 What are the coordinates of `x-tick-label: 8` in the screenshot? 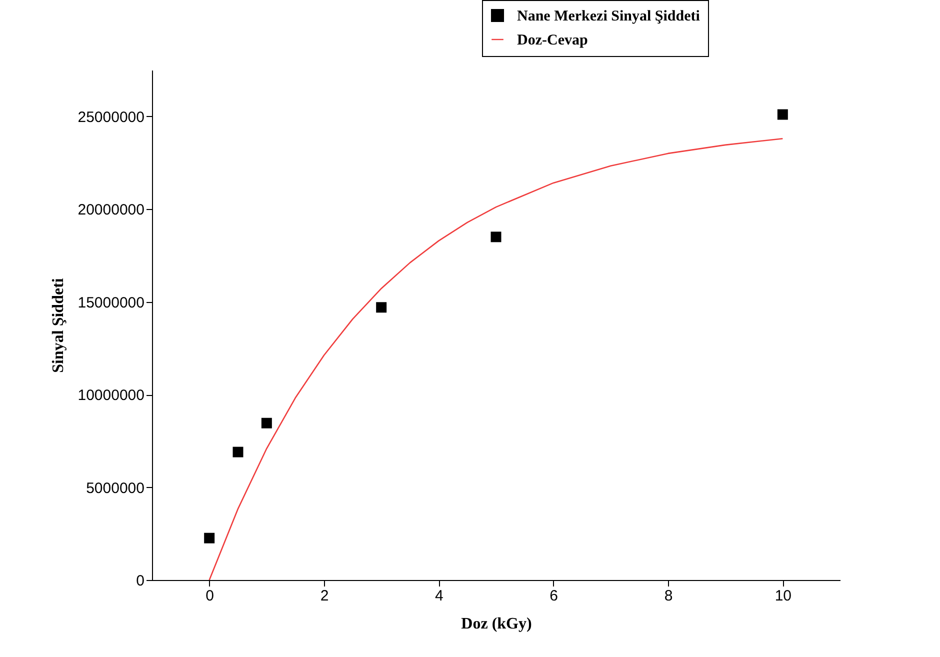 It's located at (668, 596).